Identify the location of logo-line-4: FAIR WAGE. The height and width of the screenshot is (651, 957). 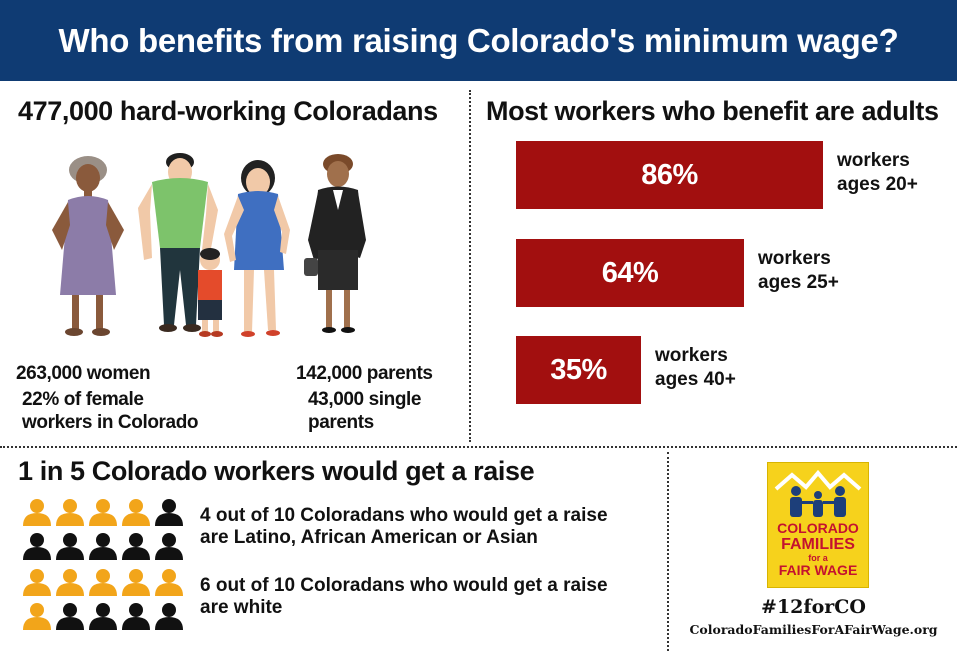
(818, 570).